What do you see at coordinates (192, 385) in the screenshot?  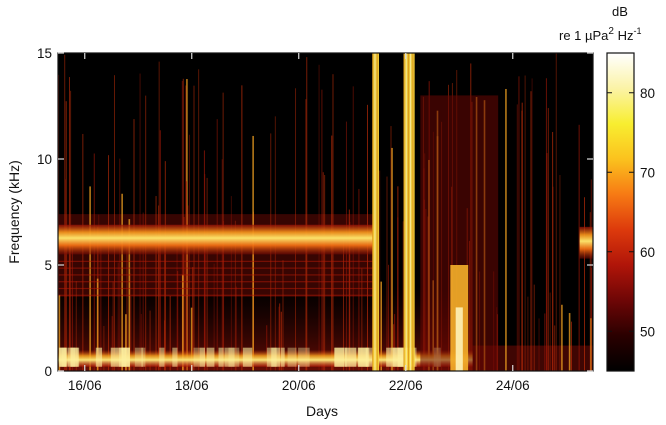 I see `x-tick-label: 18/06` at bounding box center [192, 385].